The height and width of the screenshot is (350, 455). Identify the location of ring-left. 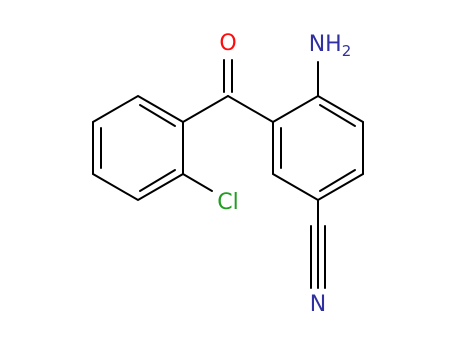
(138, 148).